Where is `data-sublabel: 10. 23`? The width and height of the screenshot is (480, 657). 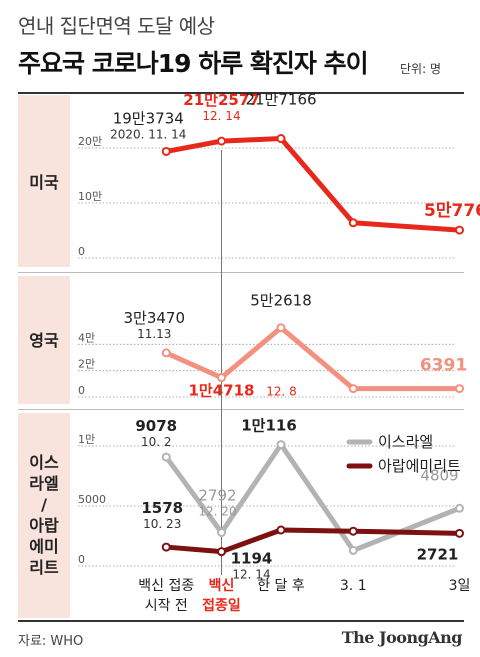
data-sublabel: 10. 23 is located at coordinates (162, 524).